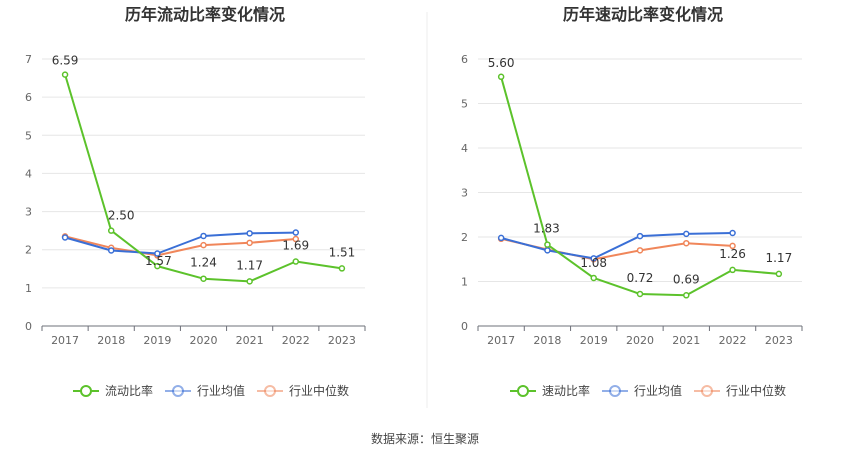  I want to click on y-tick-label: 7, so click(28, 59).